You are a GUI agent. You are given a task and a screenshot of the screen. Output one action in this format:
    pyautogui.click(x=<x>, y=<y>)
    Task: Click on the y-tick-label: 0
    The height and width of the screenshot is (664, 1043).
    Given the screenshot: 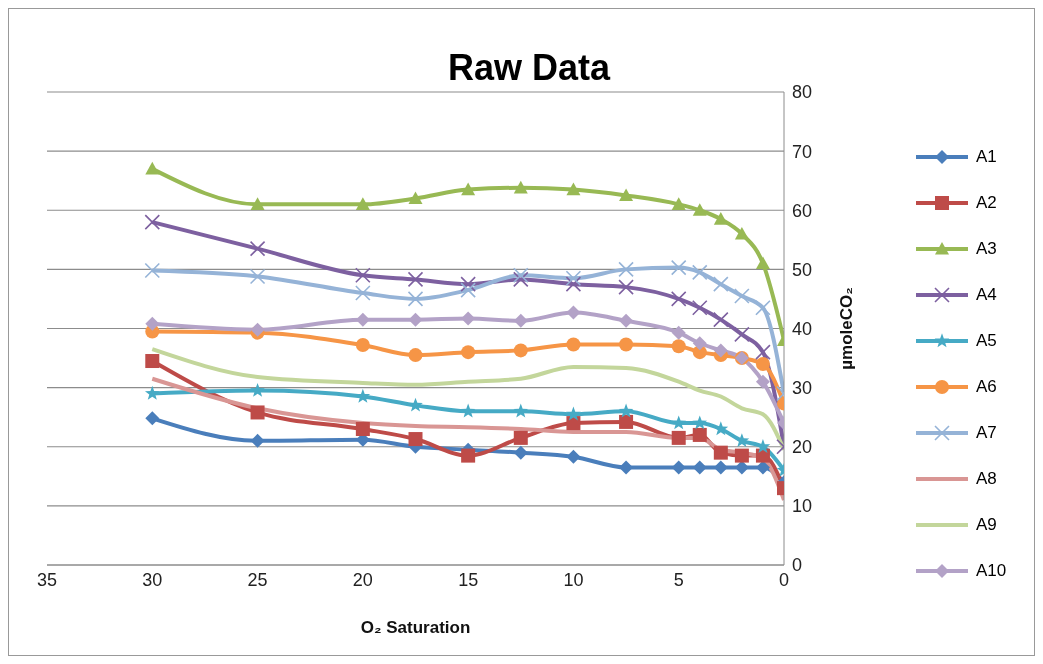 What is the action you would take?
    pyautogui.click(x=797, y=565)
    